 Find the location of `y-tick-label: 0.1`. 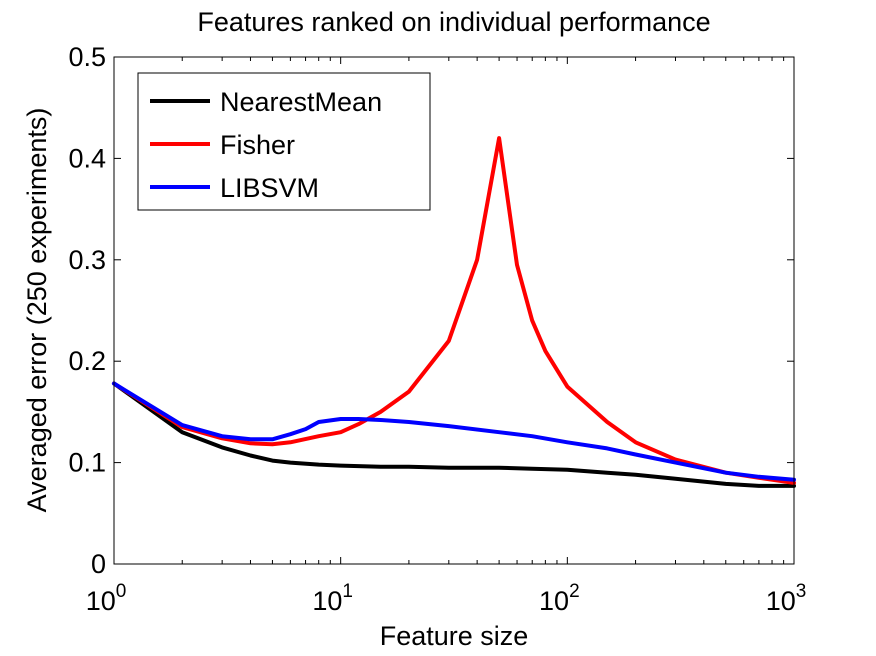

y-tick-label: 0.1 is located at coordinates (87, 463).